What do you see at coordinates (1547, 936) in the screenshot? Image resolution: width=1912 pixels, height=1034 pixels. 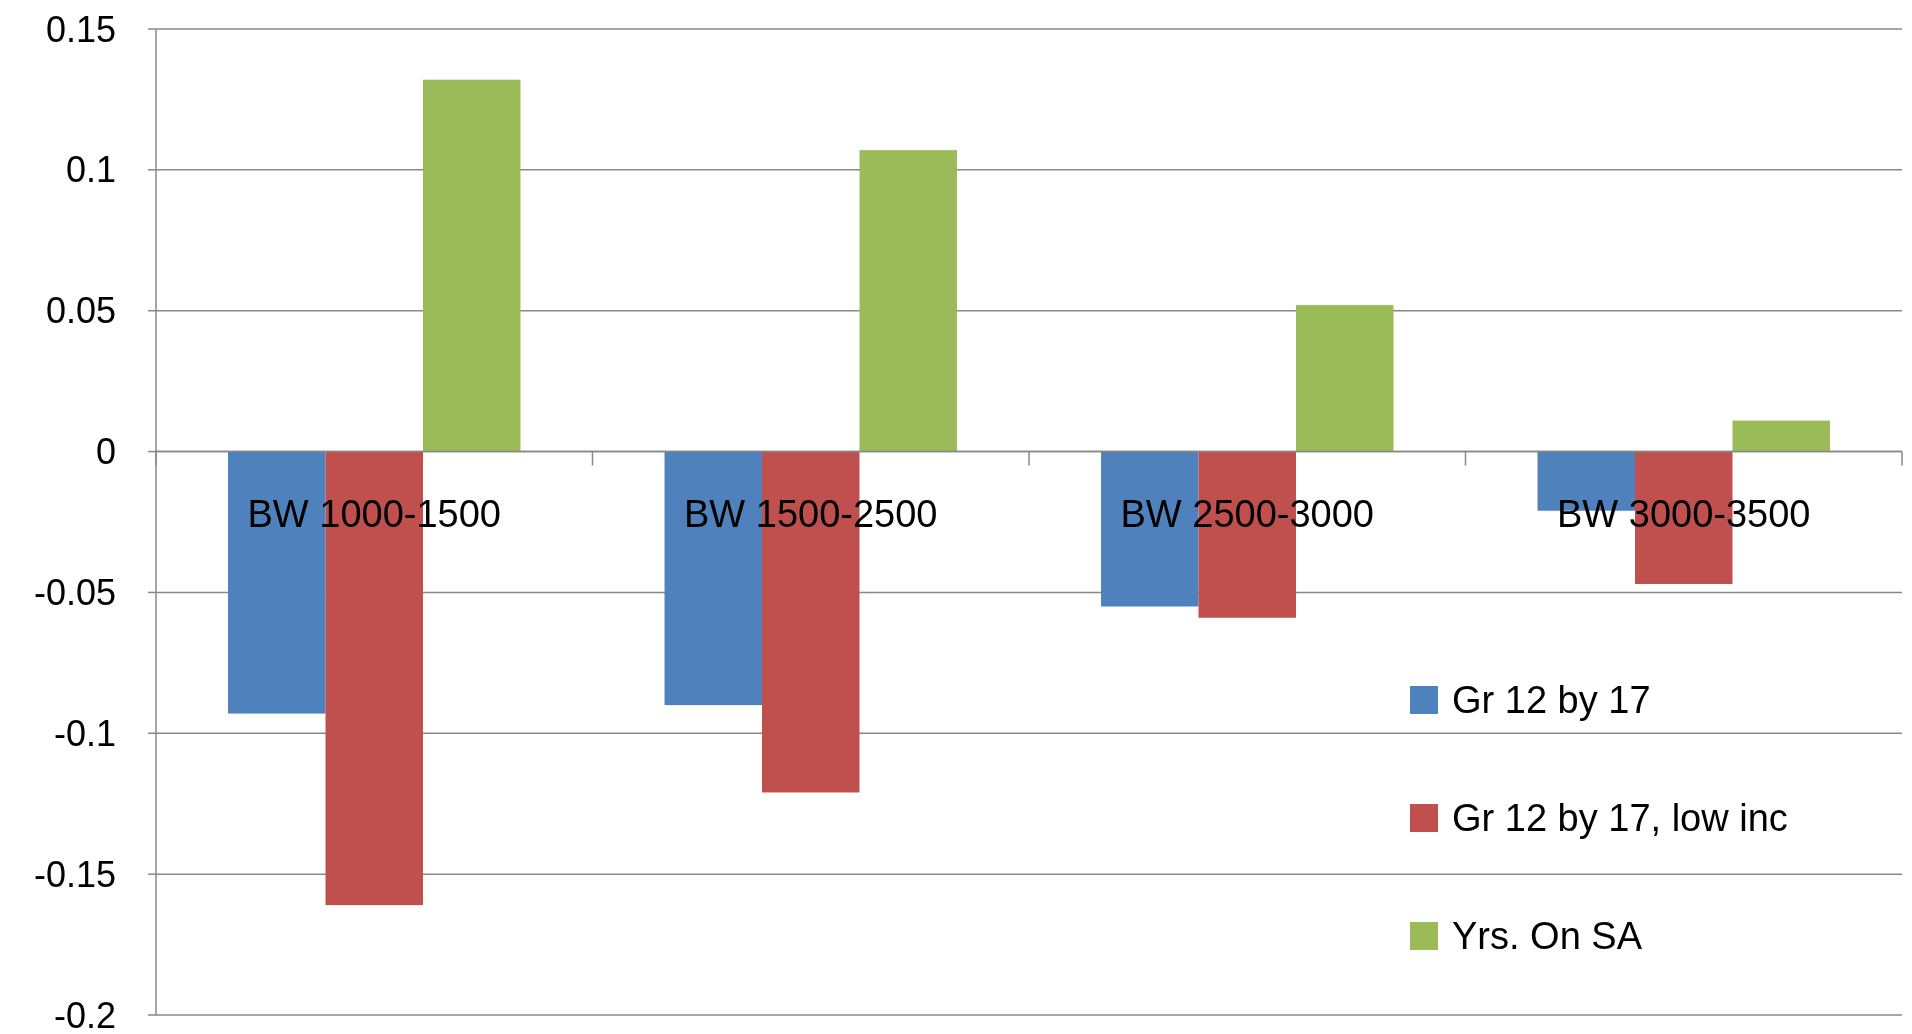 I see `legend-label: Yrs. On SA` at bounding box center [1547, 936].